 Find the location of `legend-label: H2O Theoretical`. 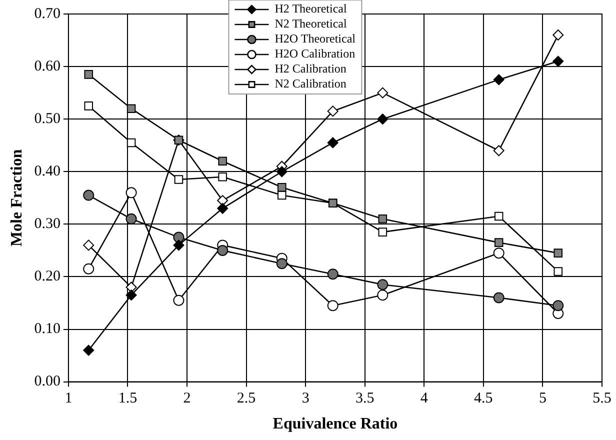

legend-label: H2O Theoretical is located at coordinates (315, 39).